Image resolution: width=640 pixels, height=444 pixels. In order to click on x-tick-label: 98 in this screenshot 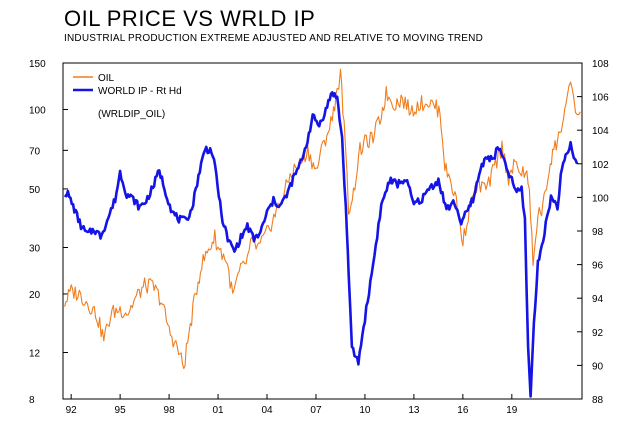, I will do `click(170, 410)`.